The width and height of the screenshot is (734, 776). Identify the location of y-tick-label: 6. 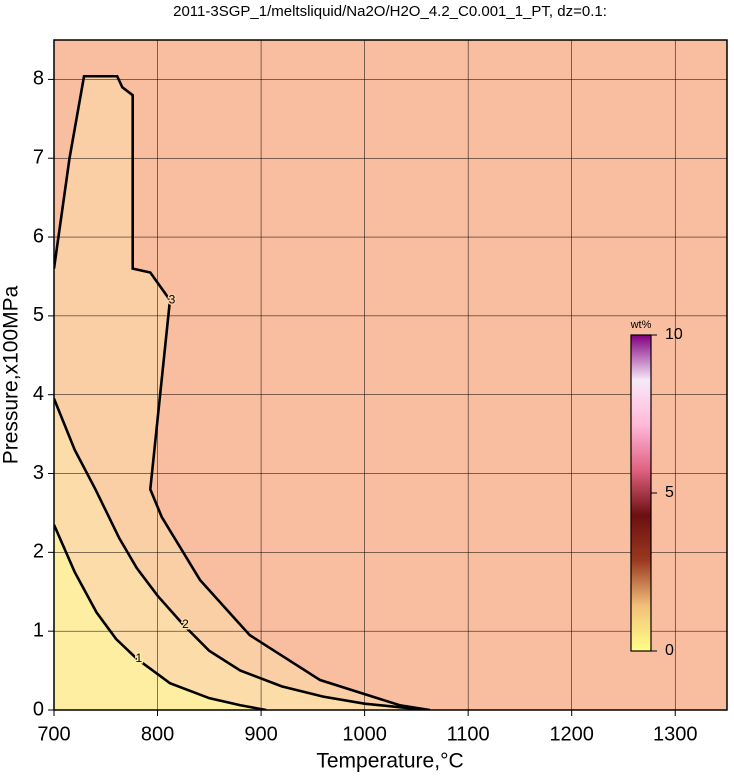
(38, 236).